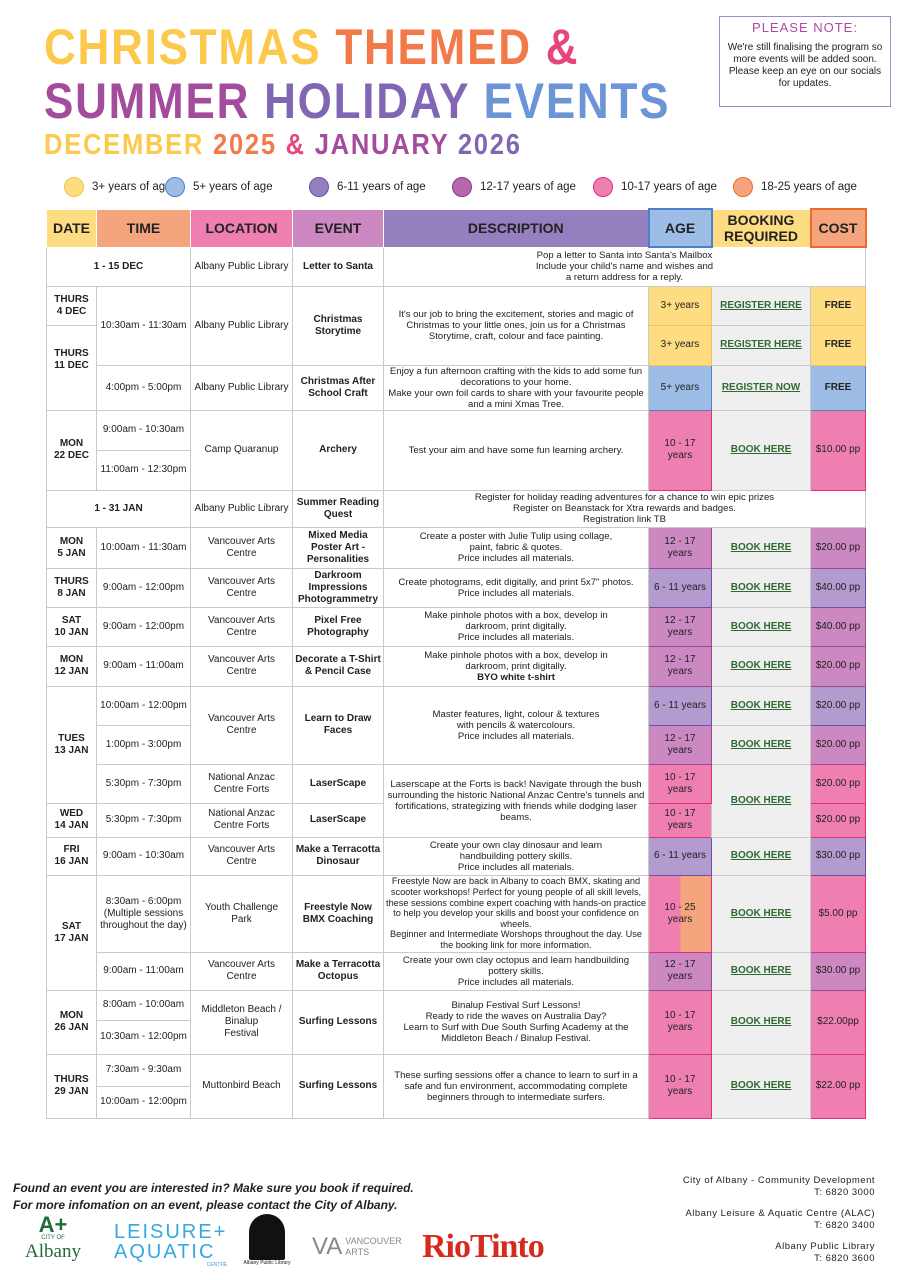 The width and height of the screenshot is (905, 1280). Describe the element at coordinates (143, 1070) in the screenshot. I see `time-cell: 7:30am - 9:30am` at that location.